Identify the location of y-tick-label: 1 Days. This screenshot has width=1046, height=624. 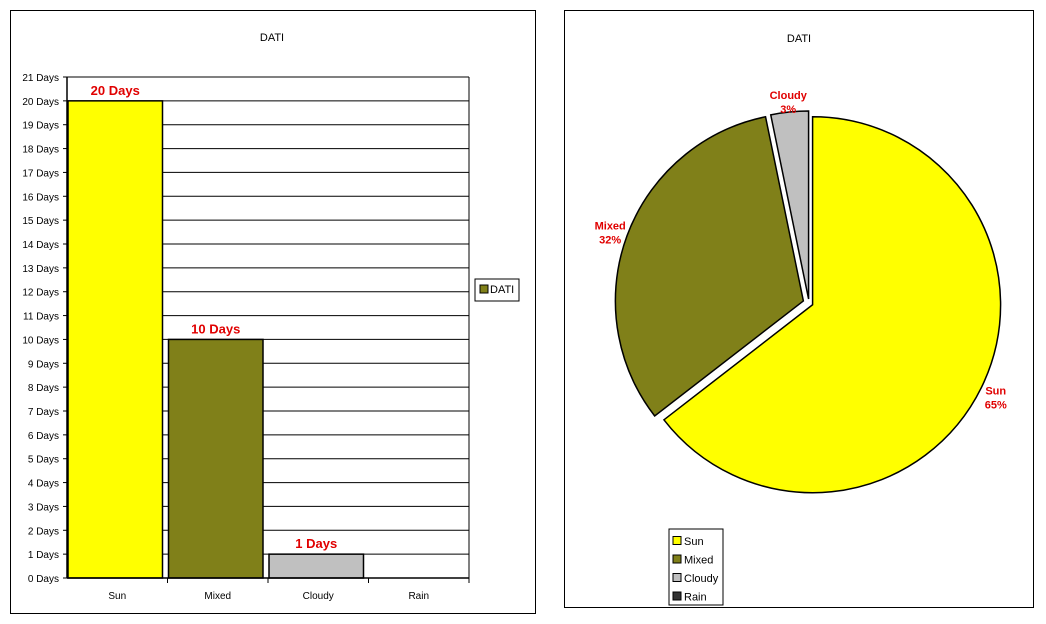
(43, 555).